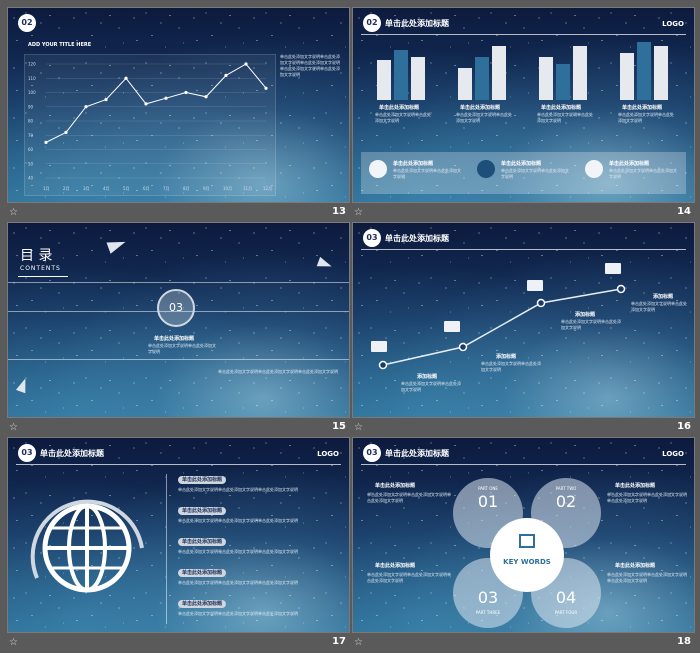 The image size is (700, 653). What do you see at coordinates (206, 188) in the screenshot?
I see `x-tick-label: 9月` at bounding box center [206, 188].